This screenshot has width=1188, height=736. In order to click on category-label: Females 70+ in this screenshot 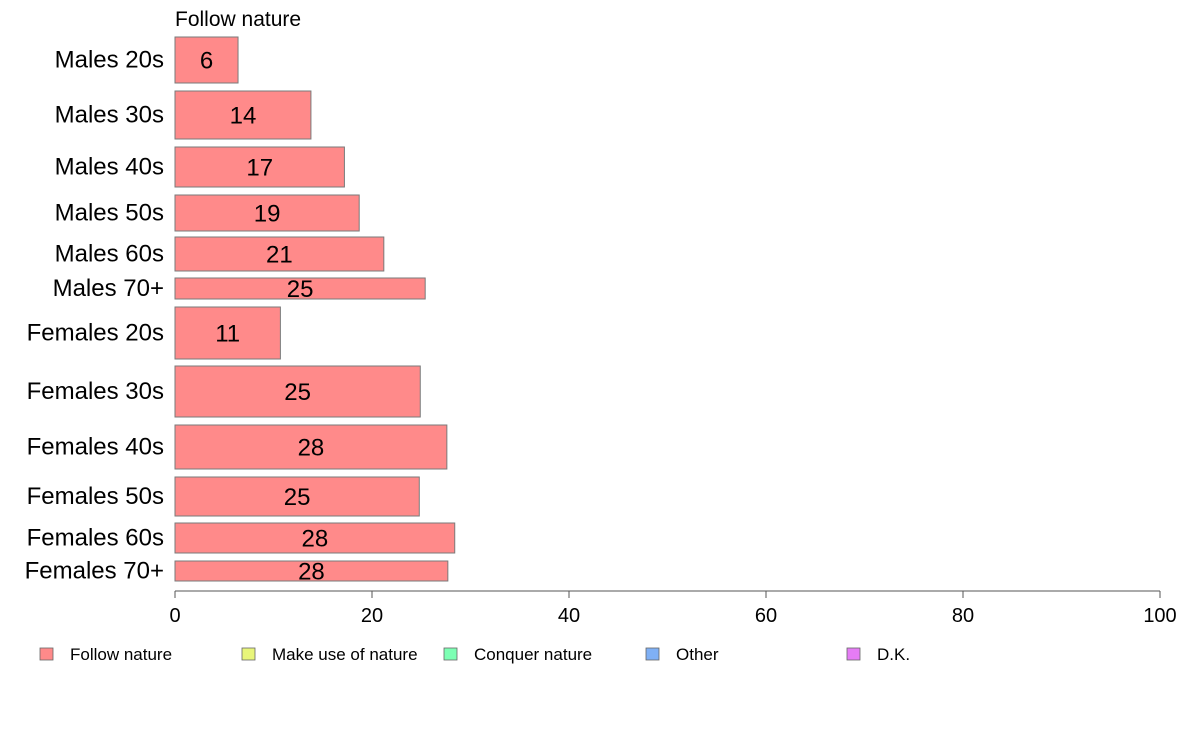, I will do `click(94, 571)`.